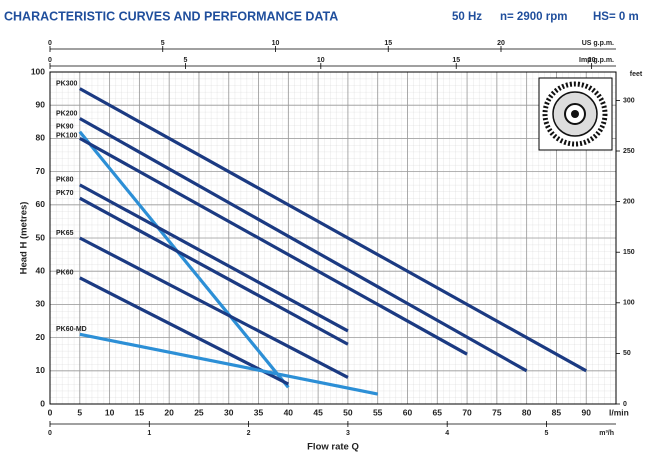 The height and width of the screenshot is (460, 650). I want to click on y-tick-label: 30, so click(41, 304).